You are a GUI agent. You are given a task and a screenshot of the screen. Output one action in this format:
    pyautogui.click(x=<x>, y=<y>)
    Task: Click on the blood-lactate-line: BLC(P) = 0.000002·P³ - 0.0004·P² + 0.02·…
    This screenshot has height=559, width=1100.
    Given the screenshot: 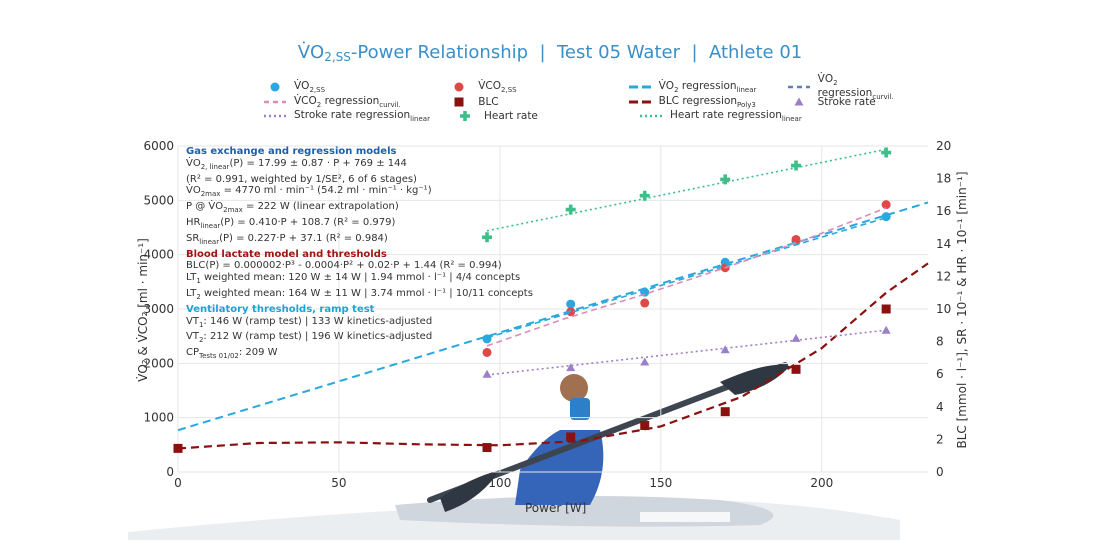 What is the action you would take?
    pyautogui.click(x=344, y=266)
    